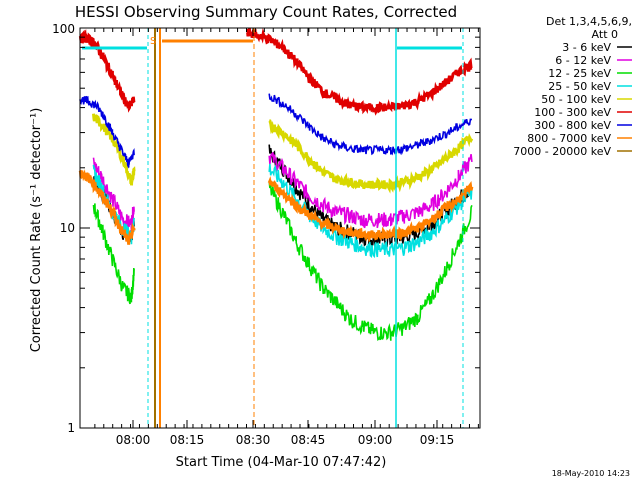  I want to click on x-tick-label: 08:00, so click(133, 440).